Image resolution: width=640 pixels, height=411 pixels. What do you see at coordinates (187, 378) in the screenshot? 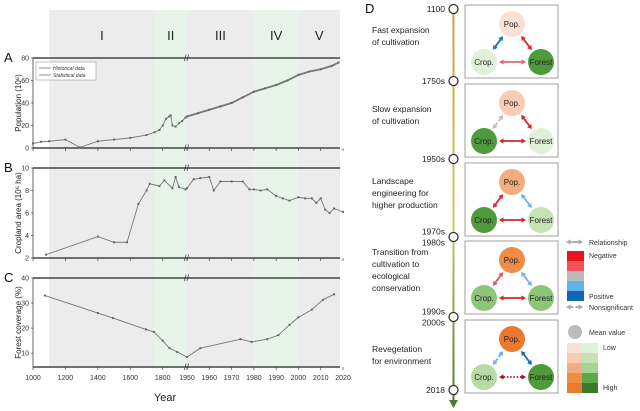
I see `x-tick-label: 1950` at bounding box center [187, 378].